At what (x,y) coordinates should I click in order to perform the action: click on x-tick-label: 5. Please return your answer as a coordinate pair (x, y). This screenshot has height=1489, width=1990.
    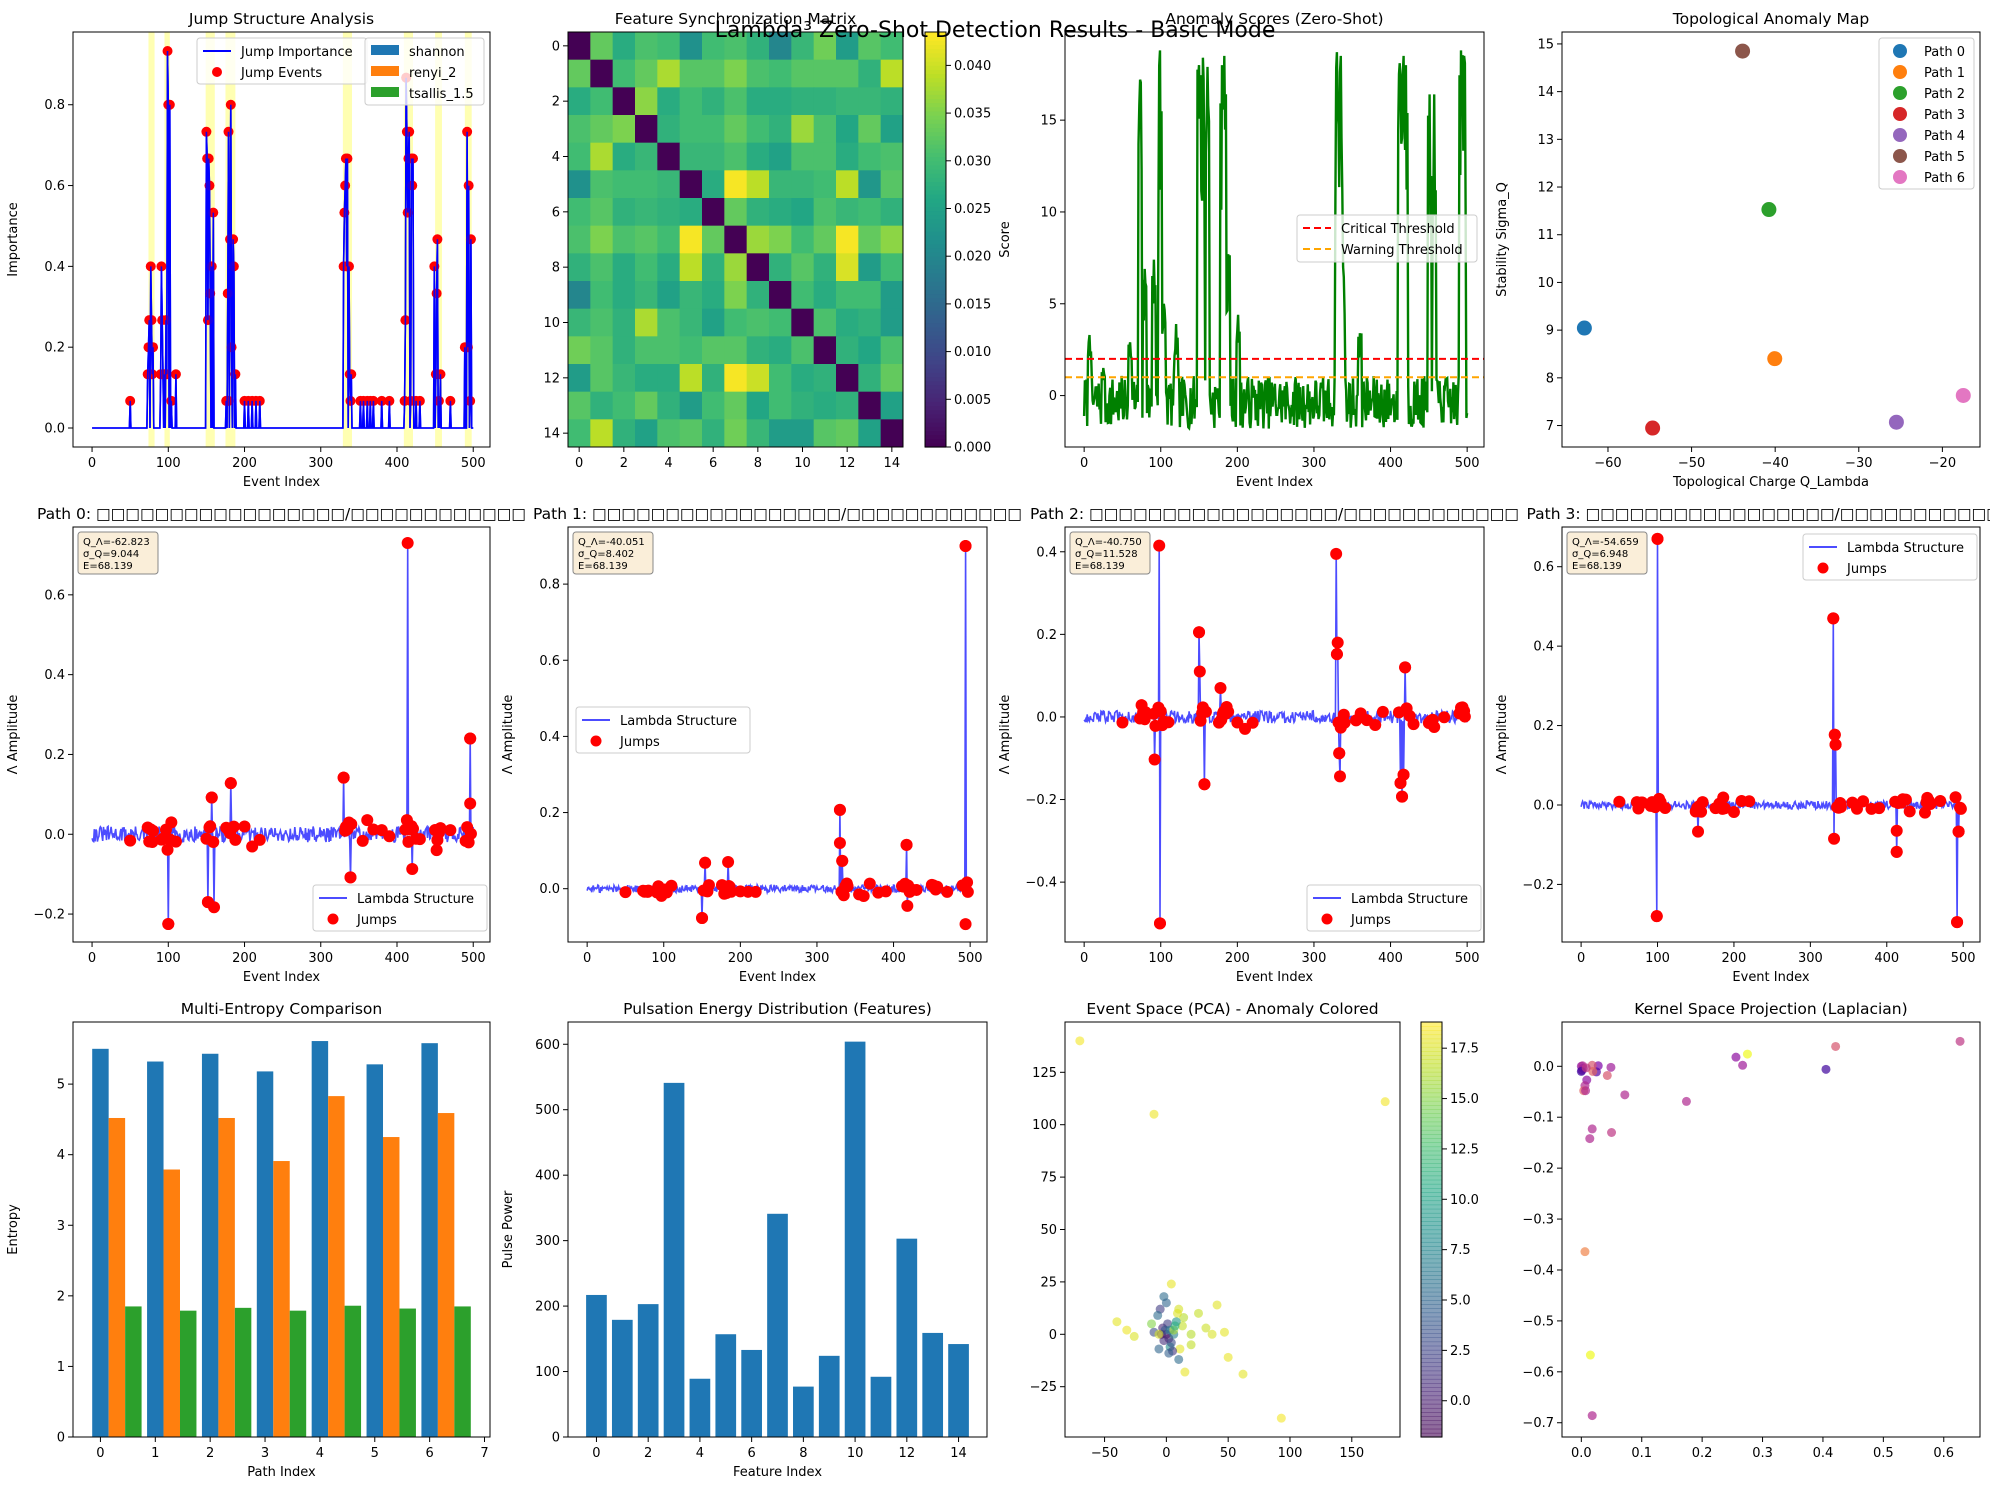
    Looking at the image, I should click on (375, 1453).